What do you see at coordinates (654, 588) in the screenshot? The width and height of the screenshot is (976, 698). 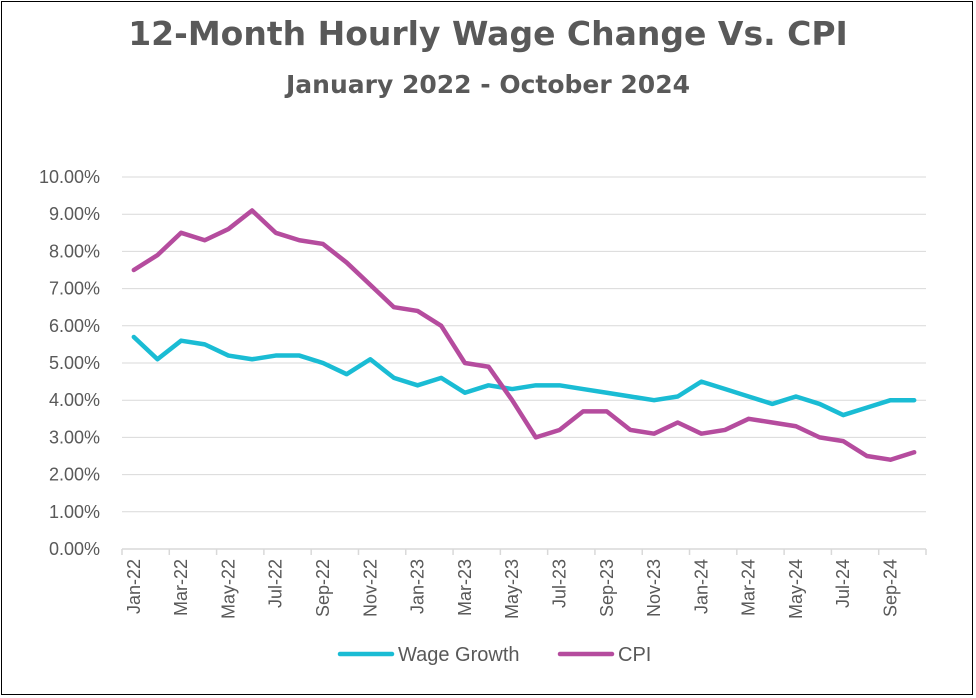 I see `x-tick-label: Nov-23` at bounding box center [654, 588].